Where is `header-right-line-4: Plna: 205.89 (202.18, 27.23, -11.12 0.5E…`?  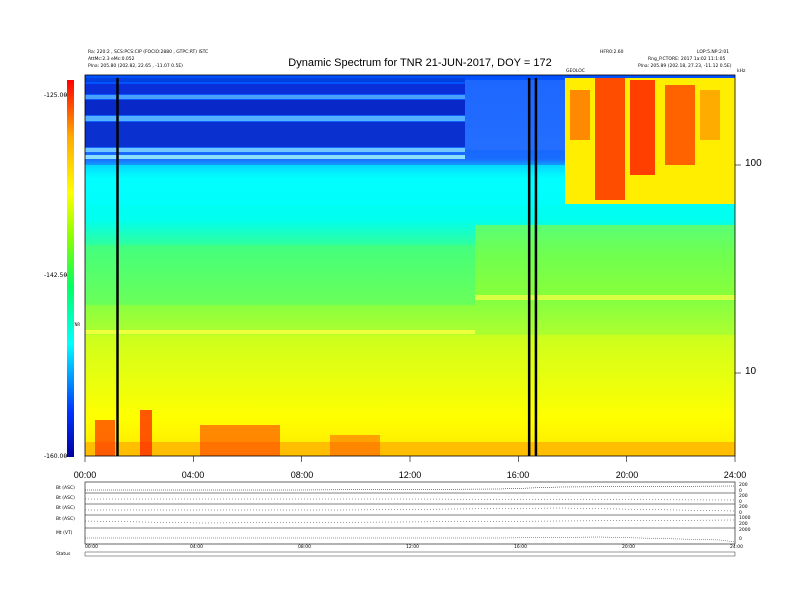 header-right-line-4: Plna: 205.89 (202.18, 27.23, -11.12 0.5E… is located at coordinates (685, 66).